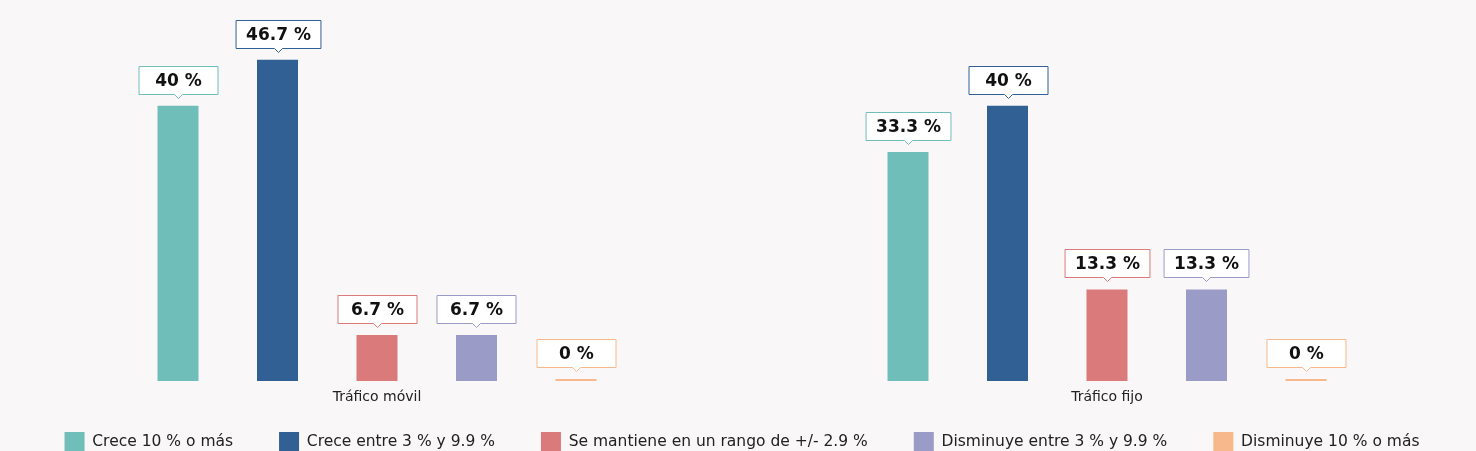 The image size is (1476, 451). I want to click on data-label: 46.7 %, so click(278, 33).